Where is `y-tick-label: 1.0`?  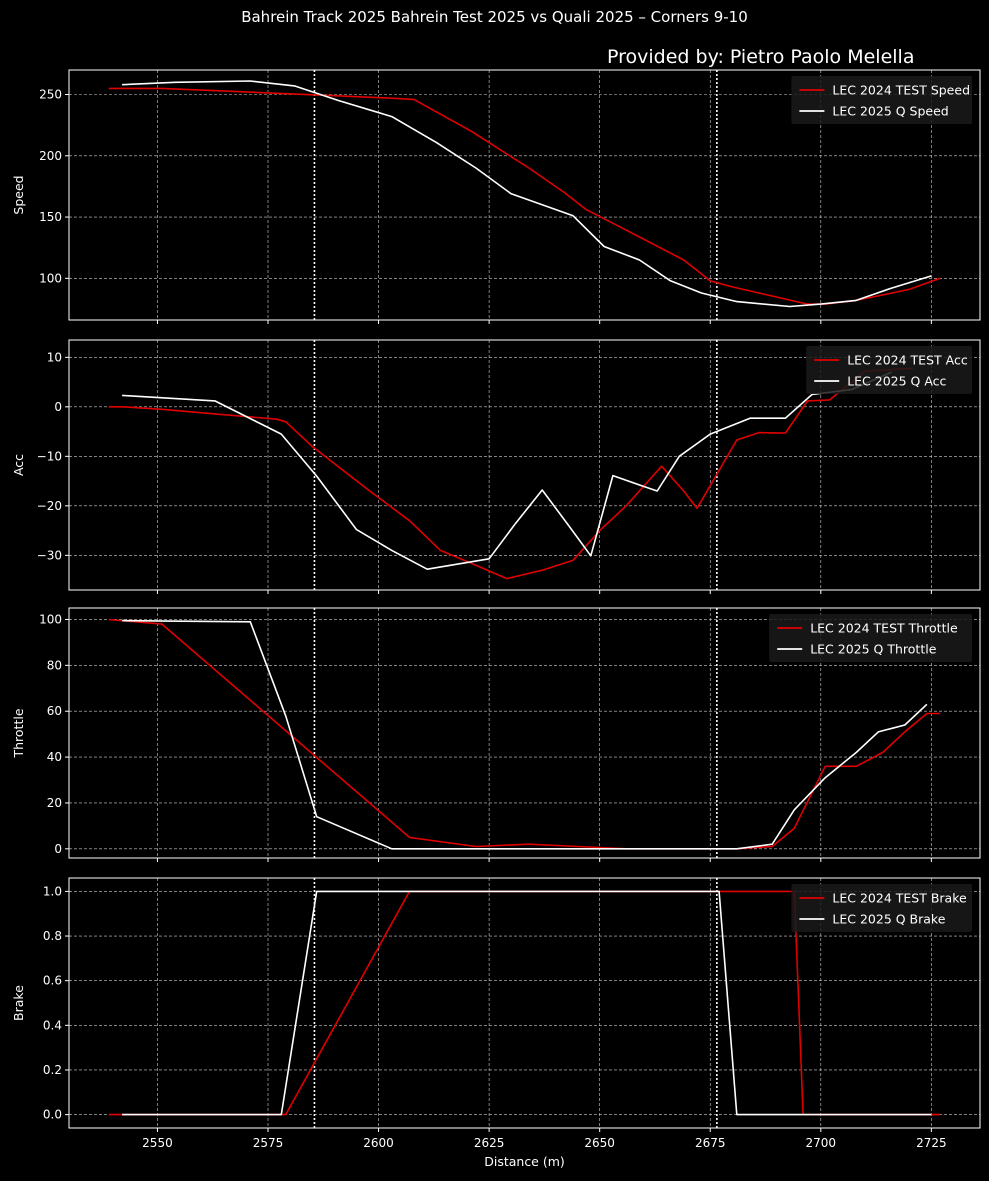 y-tick-label: 1.0 is located at coordinates (52, 891).